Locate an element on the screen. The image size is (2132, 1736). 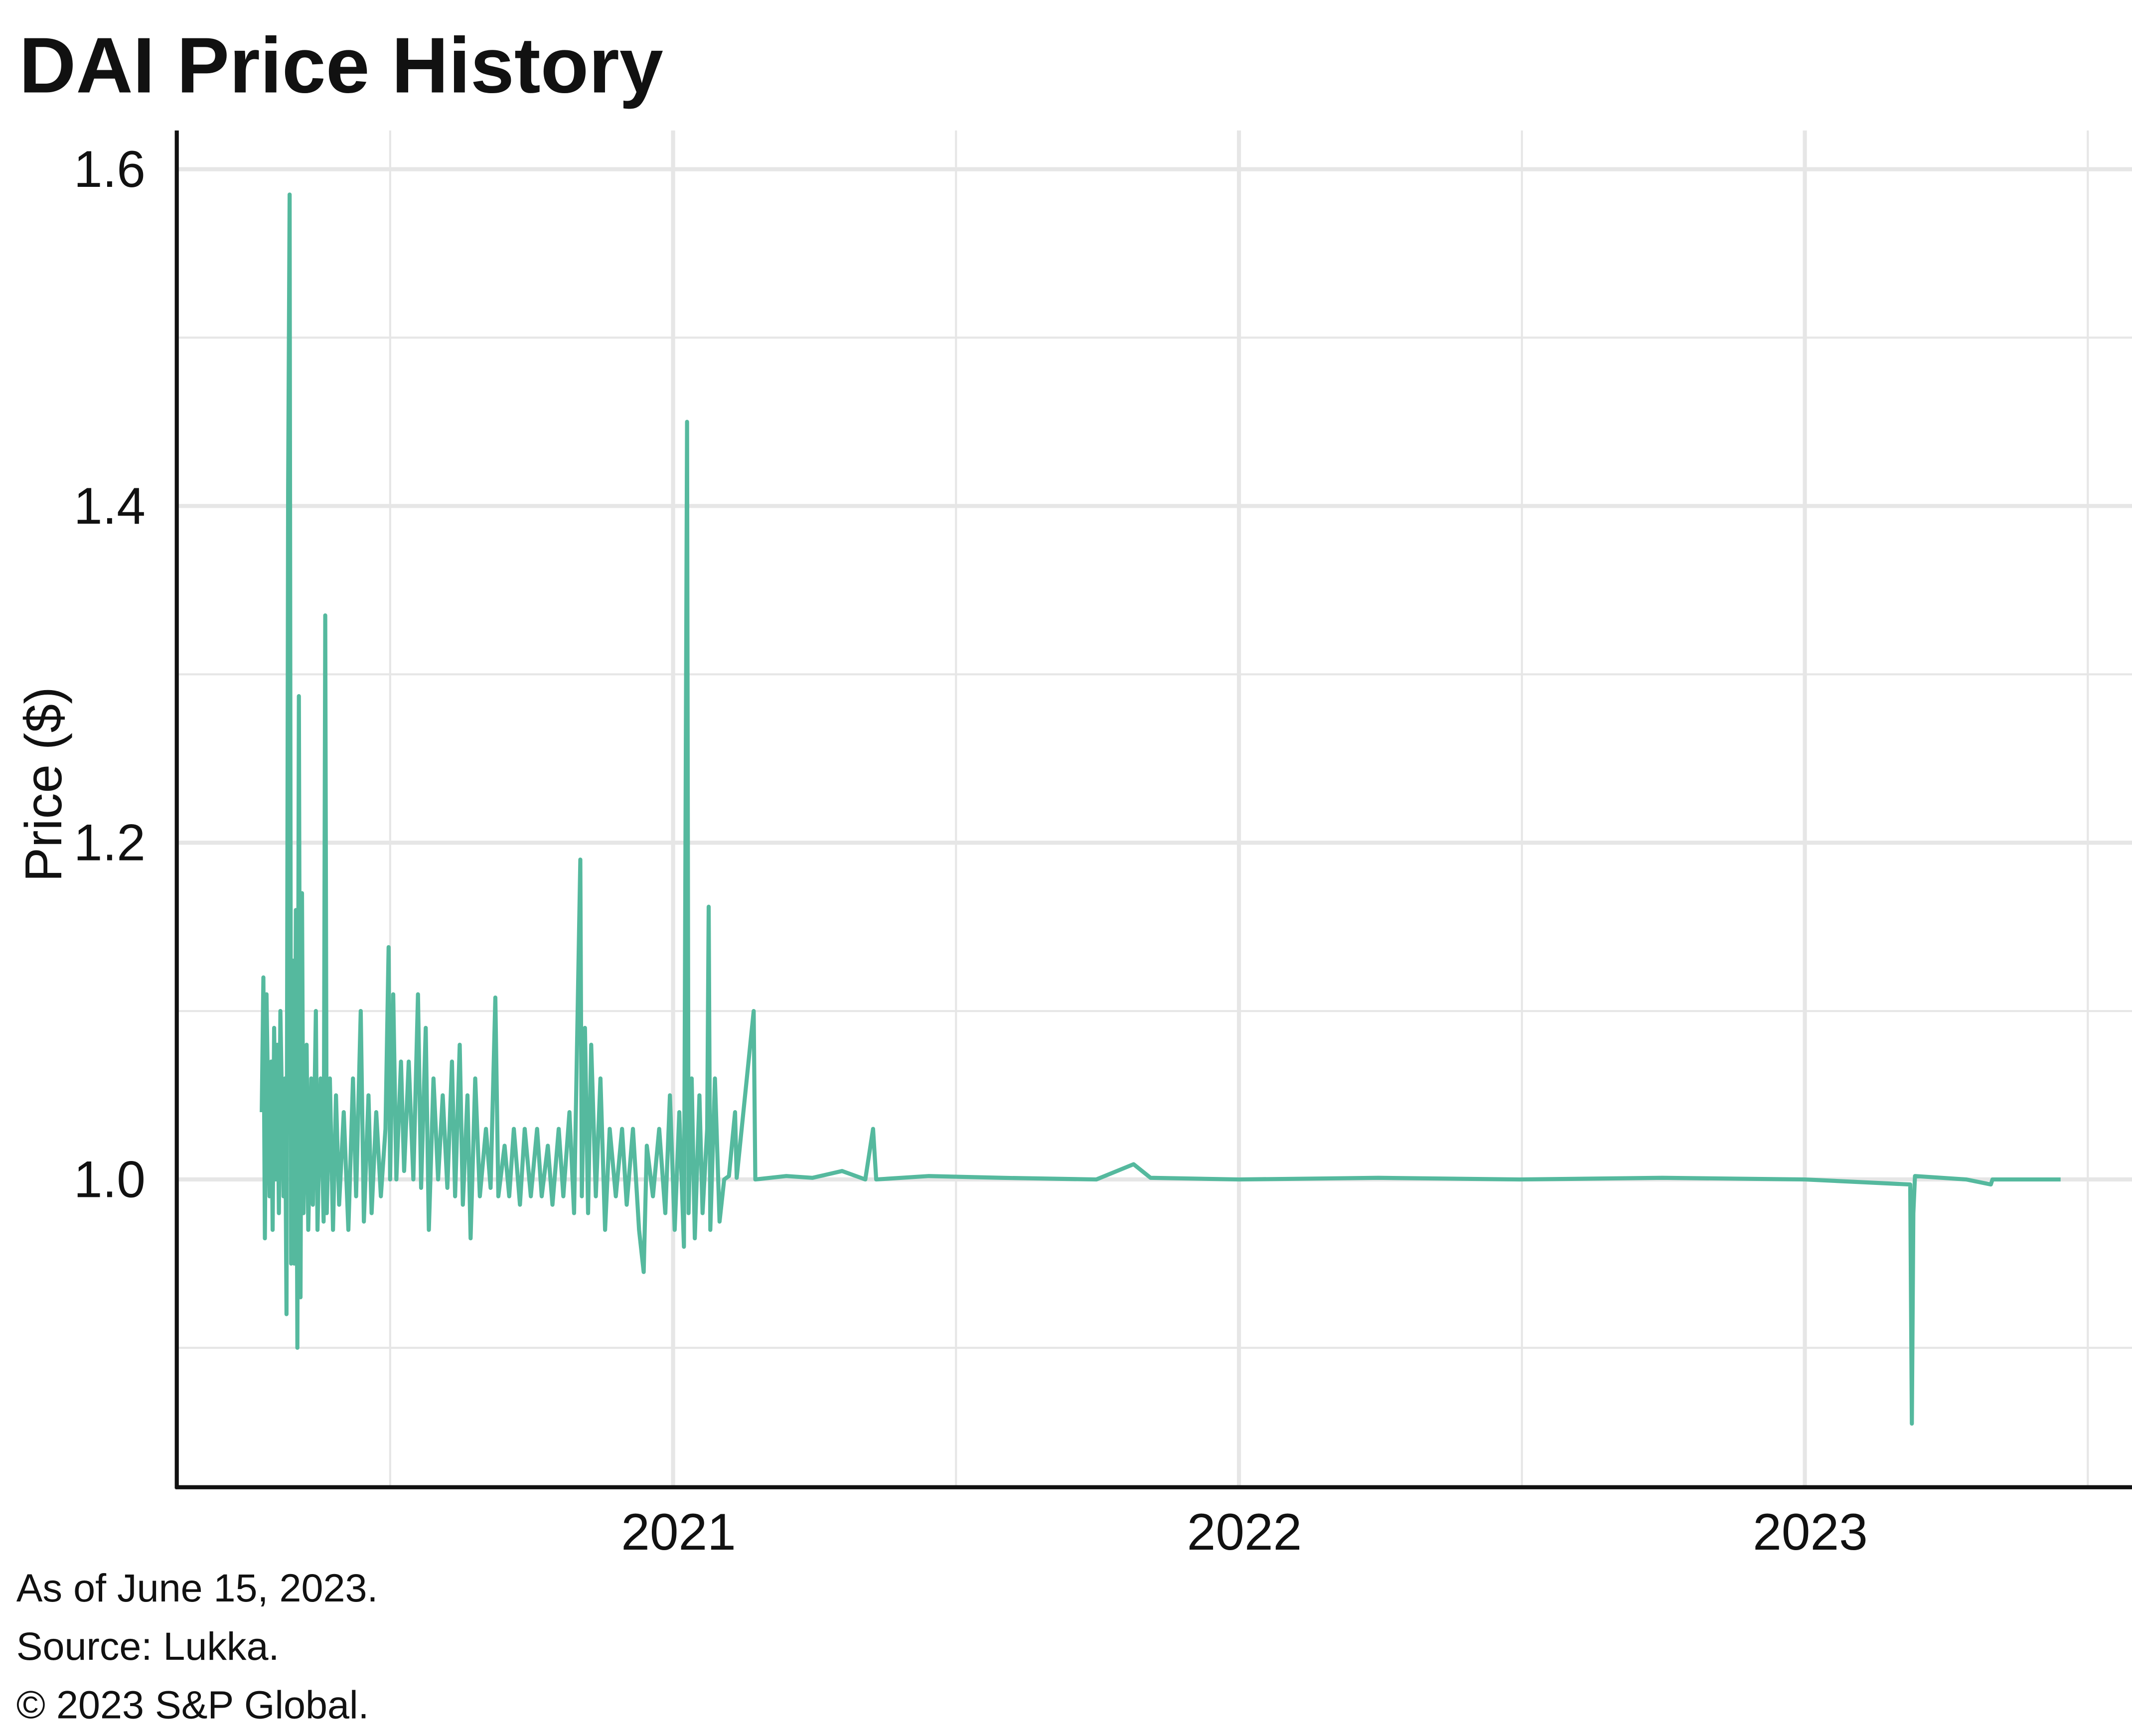
x-tick-label: 2021 is located at coordinates (679, 1532).